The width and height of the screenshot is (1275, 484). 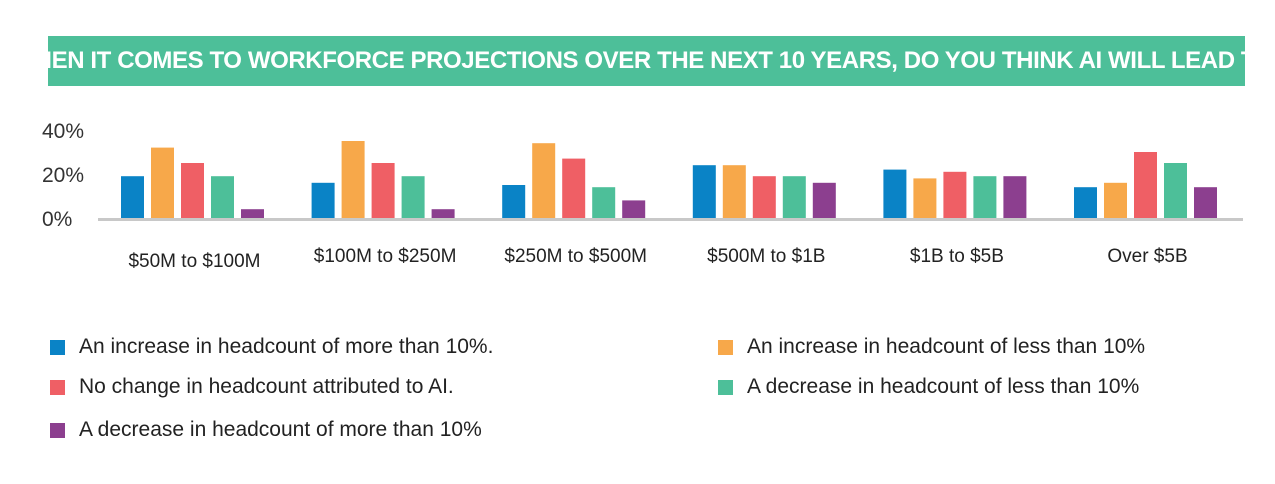 I want to click on y-tick-label: 20%, so click(x=63, y=175).